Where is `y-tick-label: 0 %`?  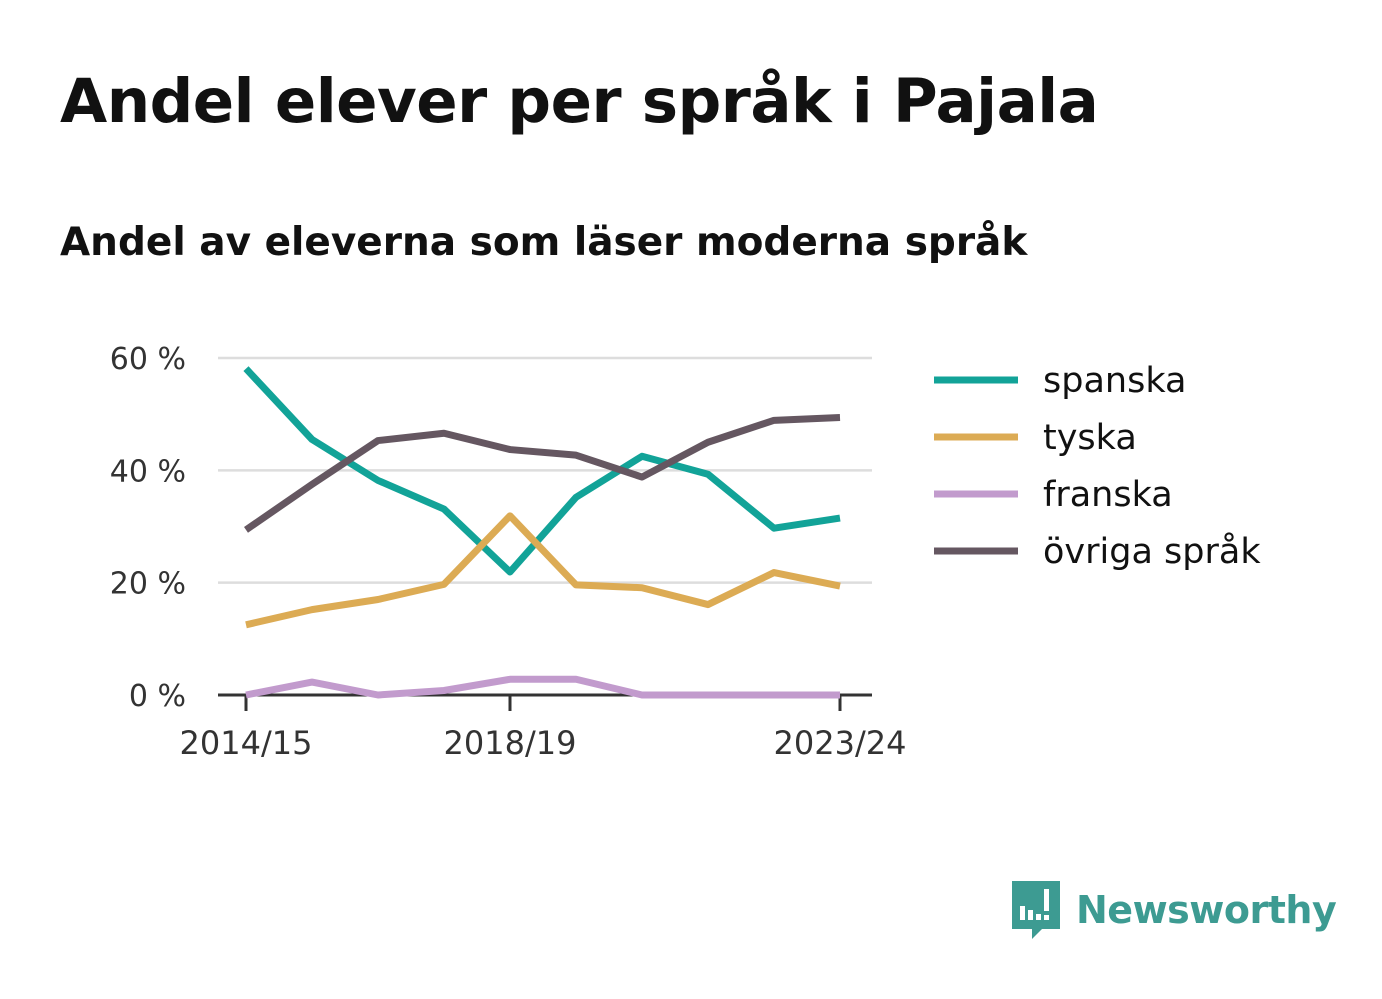 y-tick-label: 0 % is located at coordinates (157, 696).